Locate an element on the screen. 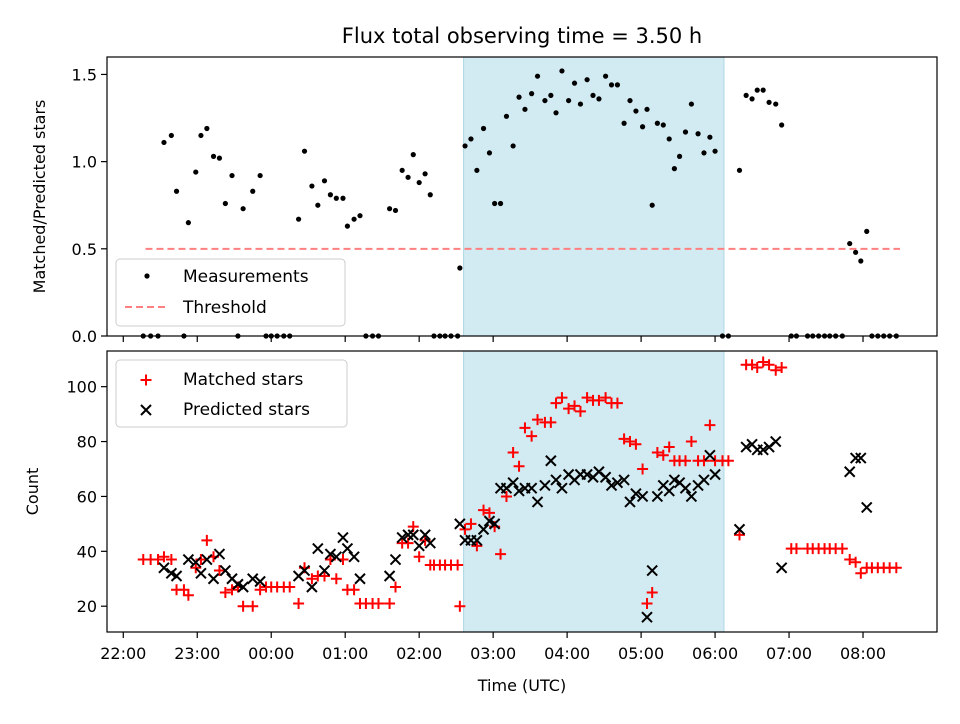 The width and height of the screenshot is (960, 724). y-tick-label: 1.0 is located at coordinates (84, 162).